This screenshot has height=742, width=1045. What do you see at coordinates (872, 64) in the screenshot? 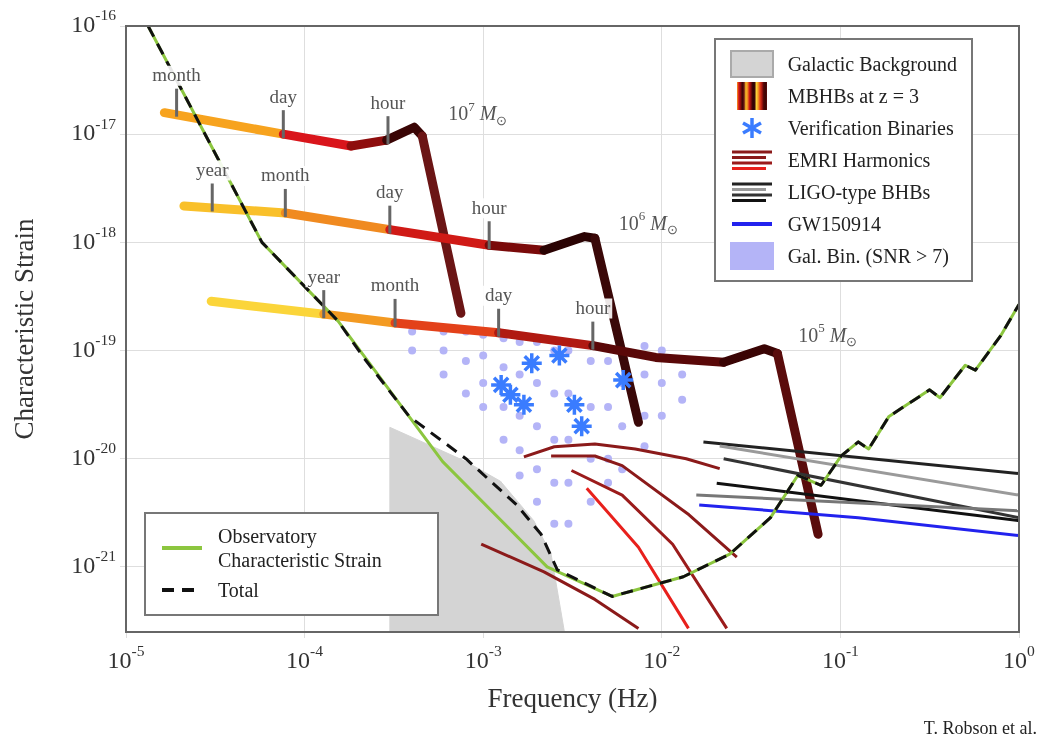
I see `legend-label: Galactic Background` at bounding box center [872, 64].